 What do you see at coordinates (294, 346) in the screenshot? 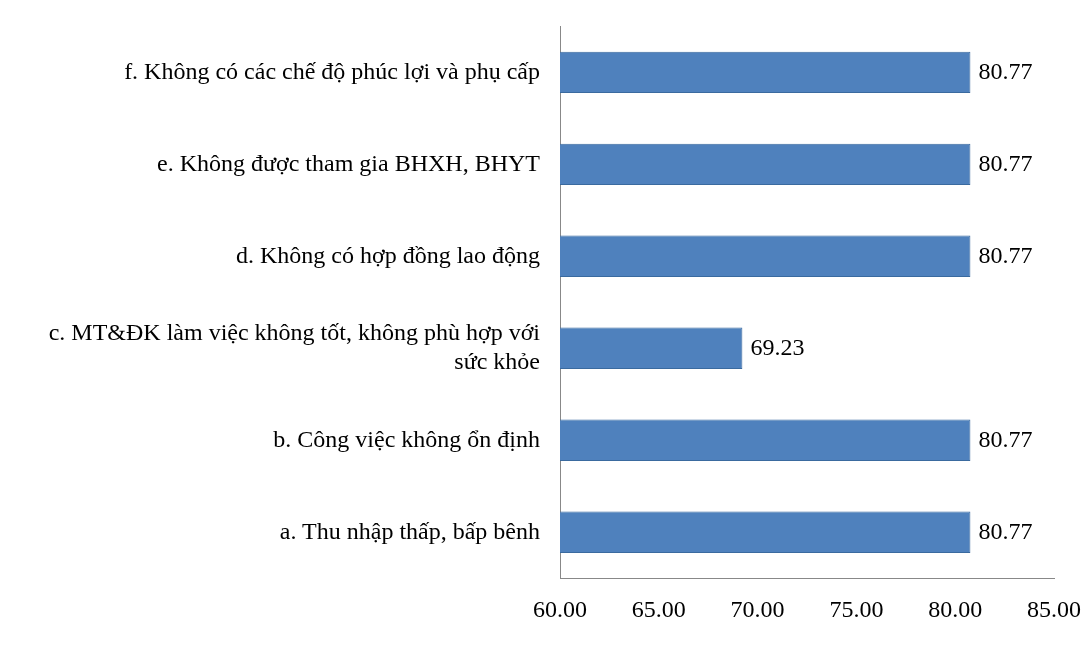
I see `y-tick-label: c. MT&ĐK làm việc không tốt, không phù hợp với sức khỏe` at bounding box center [294, 346].